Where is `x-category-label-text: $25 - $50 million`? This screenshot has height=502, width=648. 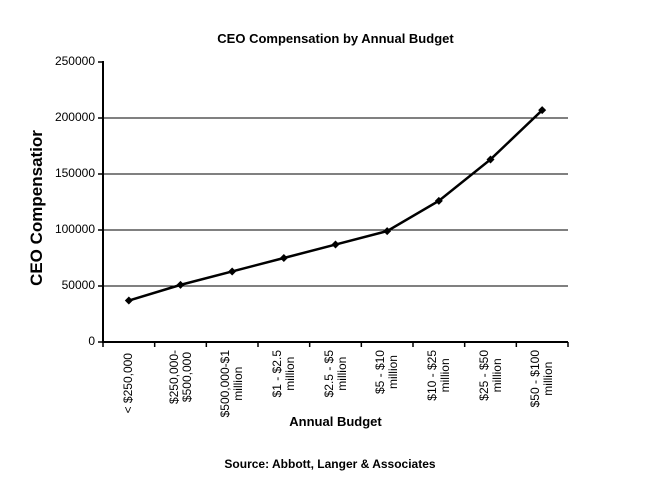
x-category-label-text: $25 - $50 million is located at coordinates (490, 375).